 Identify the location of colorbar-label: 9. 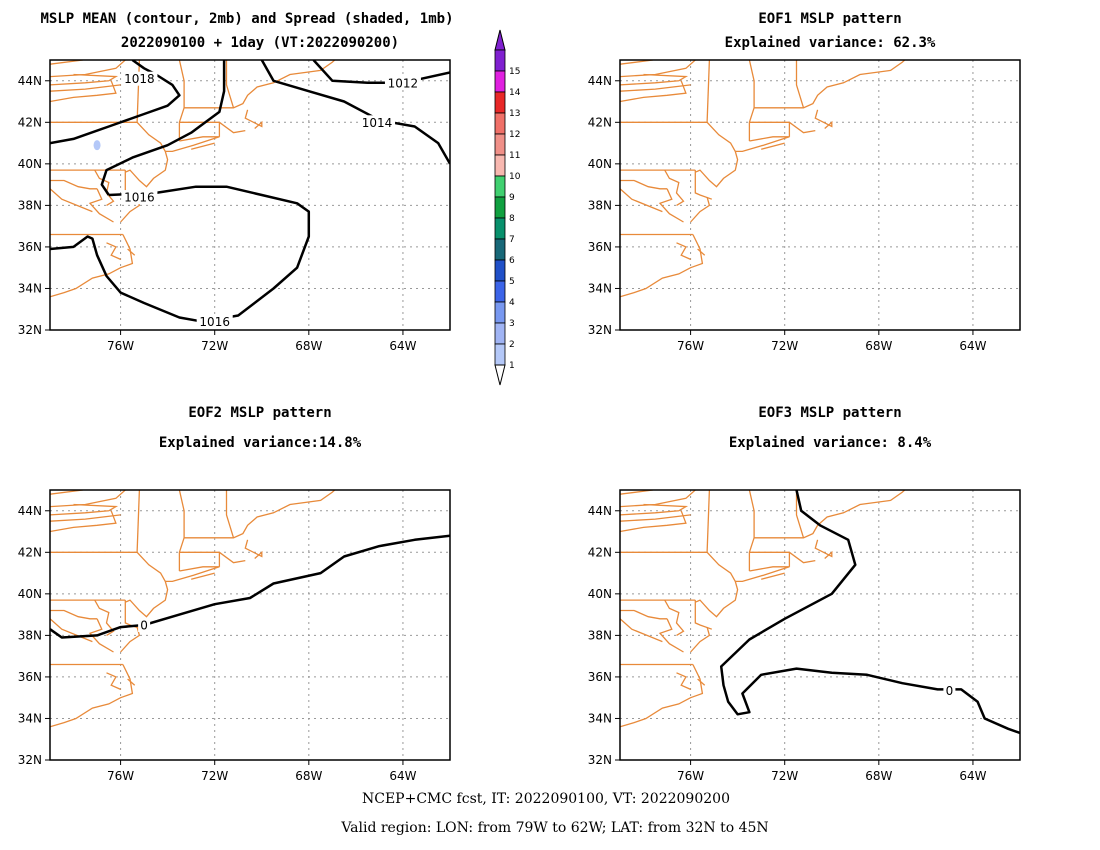
(512, 198).